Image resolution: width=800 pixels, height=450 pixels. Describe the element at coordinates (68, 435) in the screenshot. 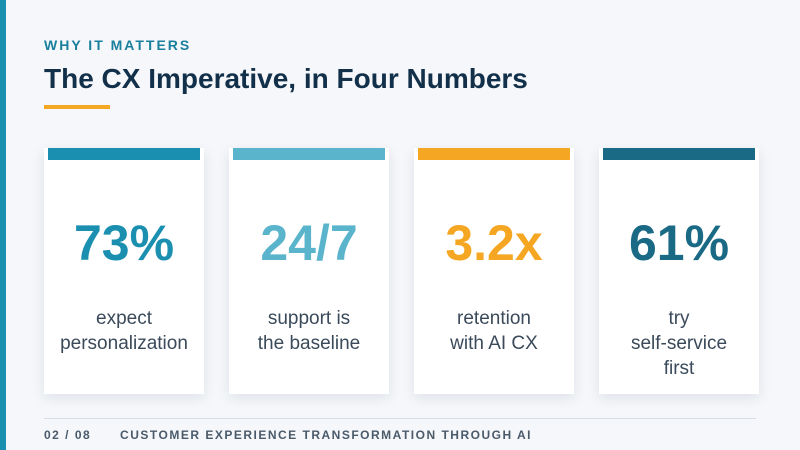

I see `page-number: 02 / 08` at that location.